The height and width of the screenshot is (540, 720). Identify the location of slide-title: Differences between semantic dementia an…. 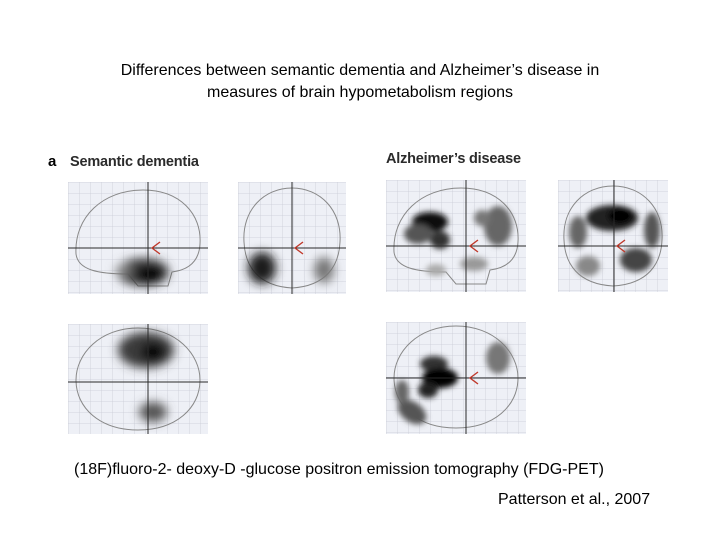
(360, 82).